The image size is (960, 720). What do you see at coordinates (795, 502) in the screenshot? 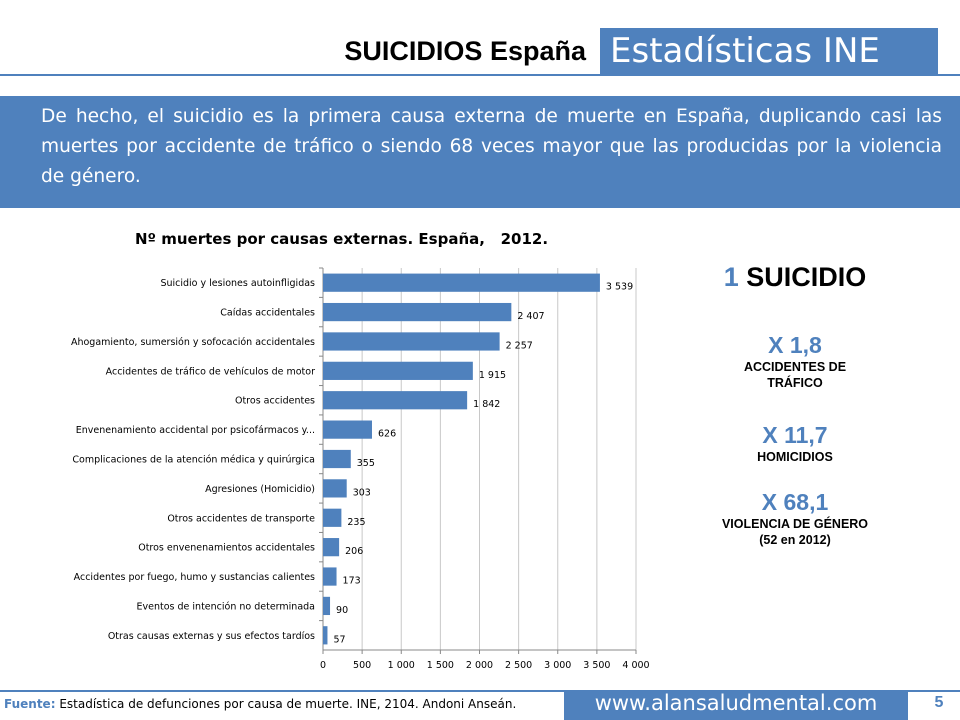
I see `comparison-multiplier: X 68,1` at bounding box center [795, 502].